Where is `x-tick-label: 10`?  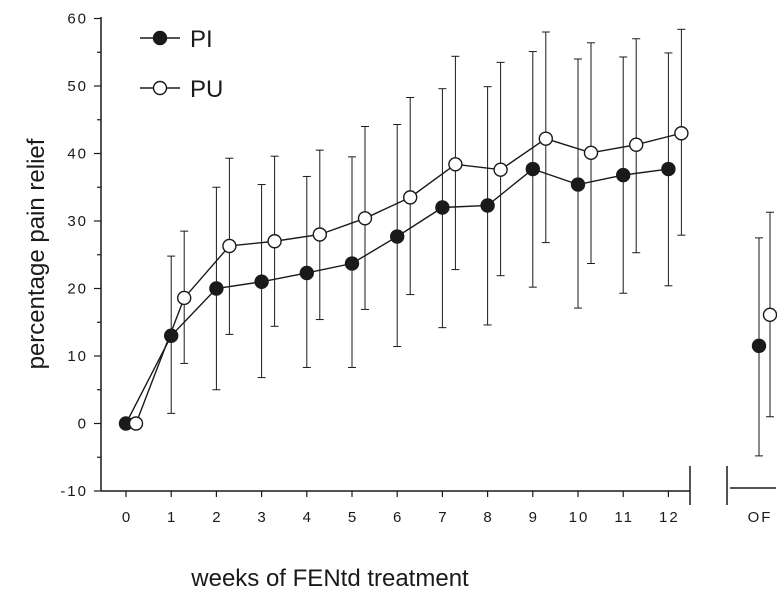
x-tick-label: 10 is located at coordinates (579, 517).